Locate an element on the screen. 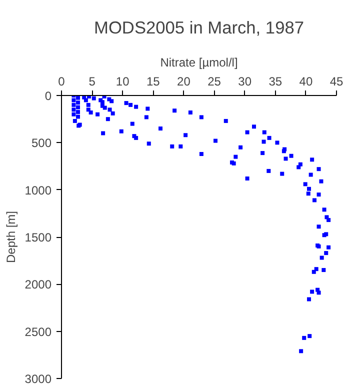 Image resolution: width=348 pixels, height=384 pixels. x-tick-label: 35 is located at coordinates (275, 81).